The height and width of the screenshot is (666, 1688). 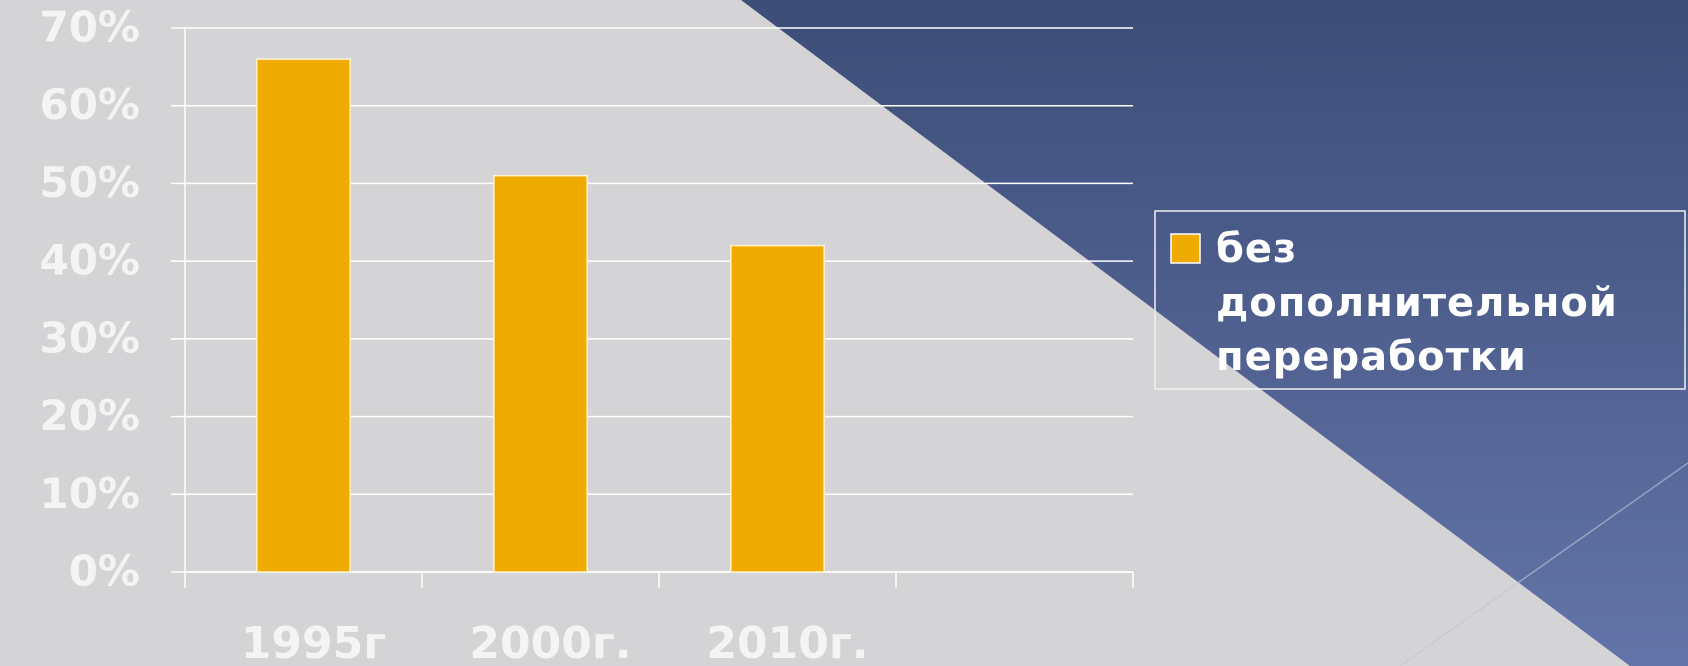 What do you see at coordinates (787, 642) in the screenshot?
I see `x-tick-label: 2010г.` at bounding box center [787, 642].